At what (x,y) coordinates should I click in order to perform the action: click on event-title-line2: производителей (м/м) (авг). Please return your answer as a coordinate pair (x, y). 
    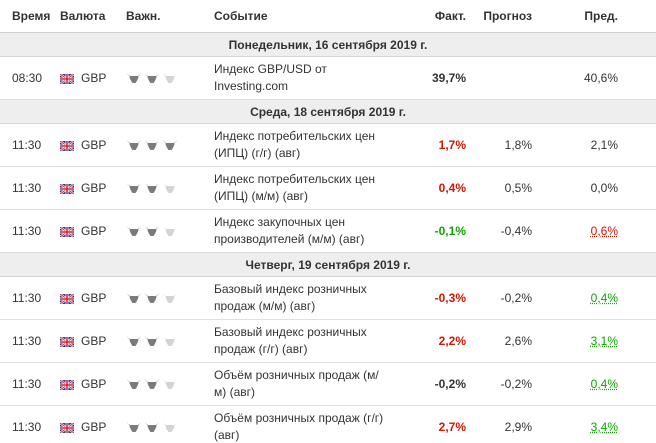
    Looking at the image, I should click on (289, 239).